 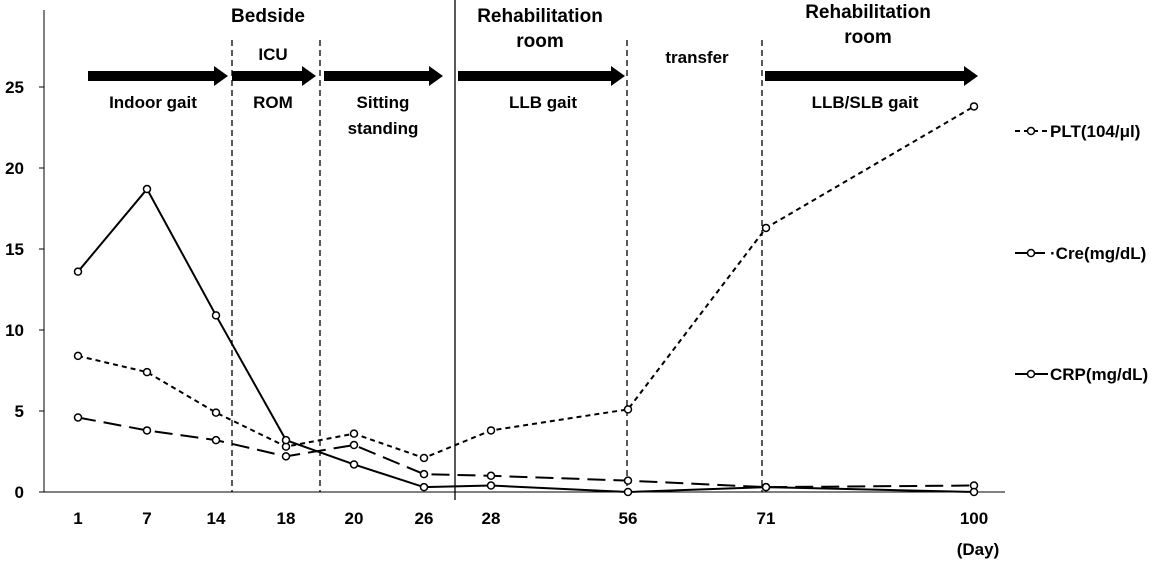 What do you see at coordinates (286, 518) in the screenshot?
I see `x-tick-label: 18` at bounding box center [286, 518].